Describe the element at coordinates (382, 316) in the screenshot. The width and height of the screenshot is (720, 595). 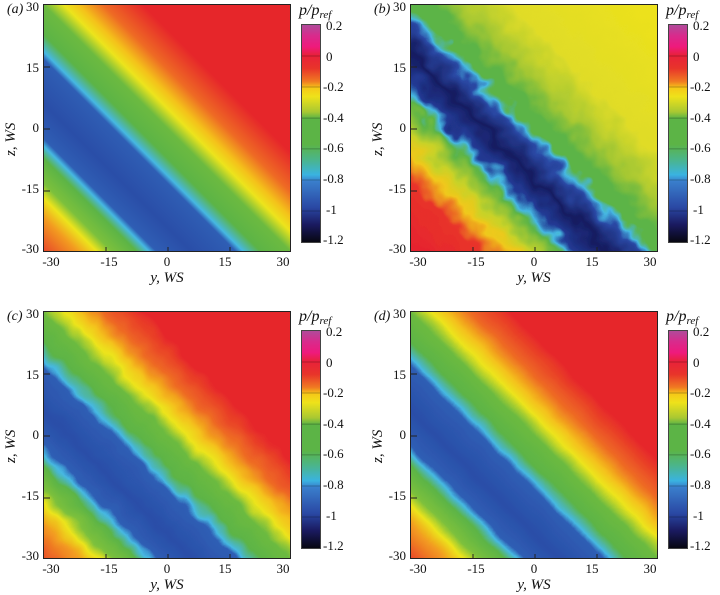
I see `panel-label: (d)` at that location.